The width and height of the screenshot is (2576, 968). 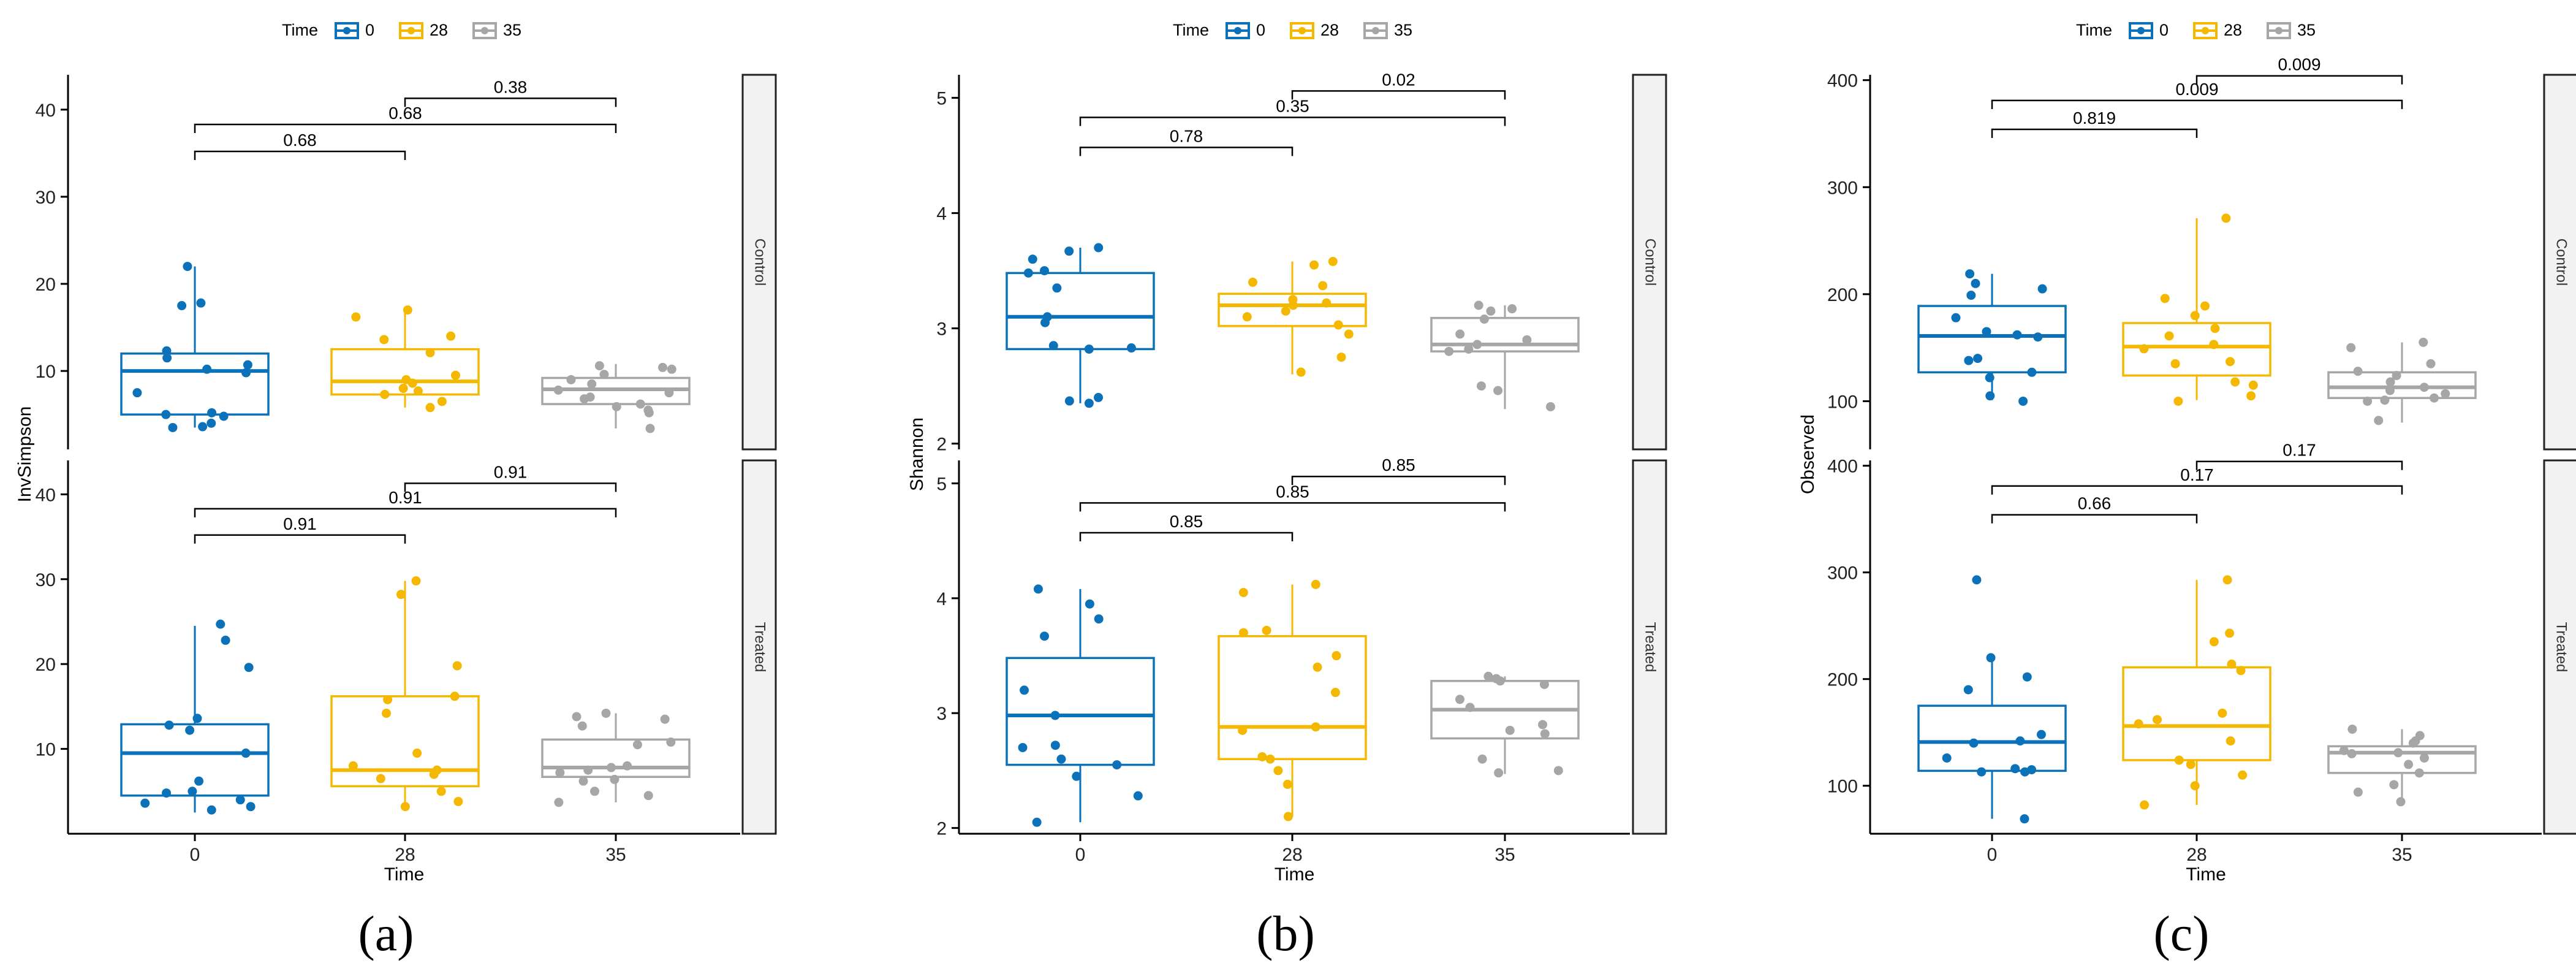 I want to click on legend-label-35: 35, so click(x=512, y=30).